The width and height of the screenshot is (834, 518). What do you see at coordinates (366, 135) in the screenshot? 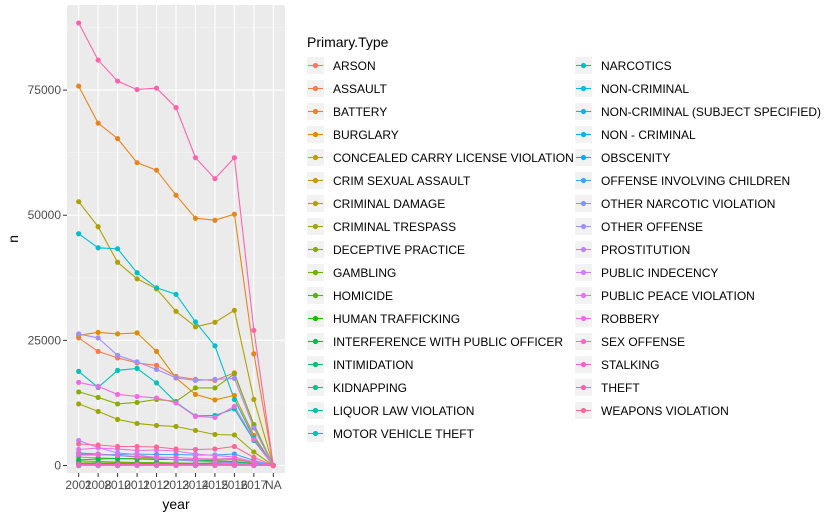
I see `legend-label: BURGLARY` at bounding box center [366, 135].